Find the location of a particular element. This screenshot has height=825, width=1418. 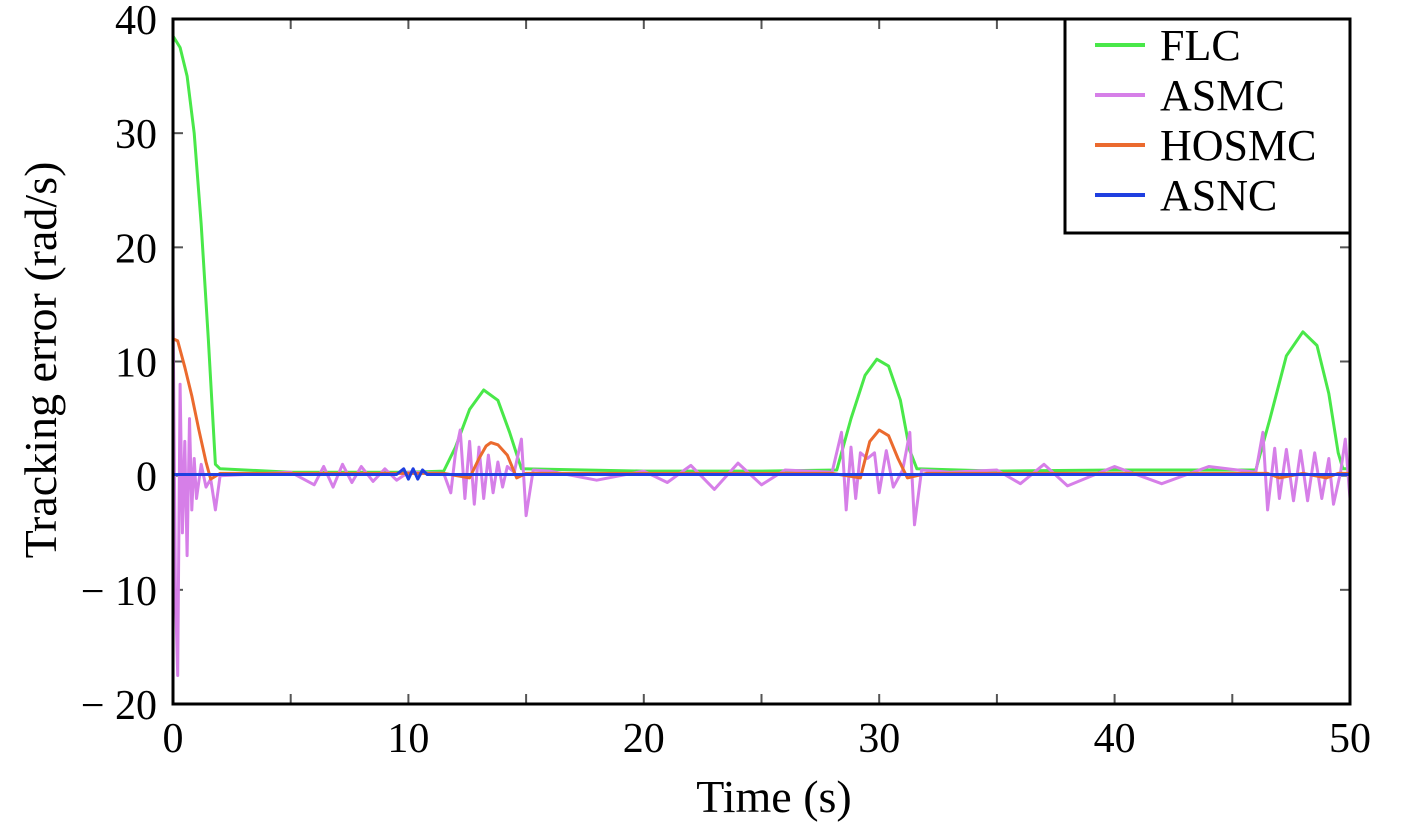

x-axis-title: Time (s) is located at coordinates (774, 796).